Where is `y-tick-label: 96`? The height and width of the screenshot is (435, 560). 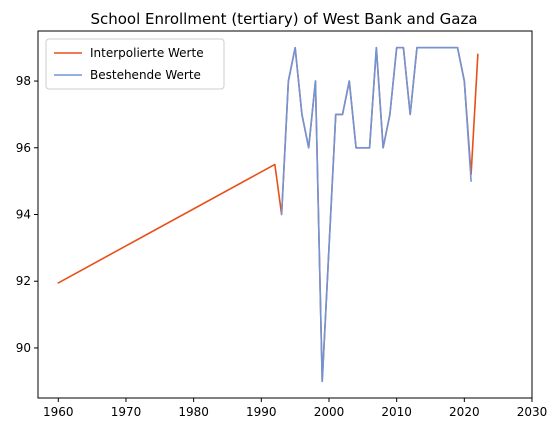
y-tick-label: 96 is located at coordinates (23, 148).